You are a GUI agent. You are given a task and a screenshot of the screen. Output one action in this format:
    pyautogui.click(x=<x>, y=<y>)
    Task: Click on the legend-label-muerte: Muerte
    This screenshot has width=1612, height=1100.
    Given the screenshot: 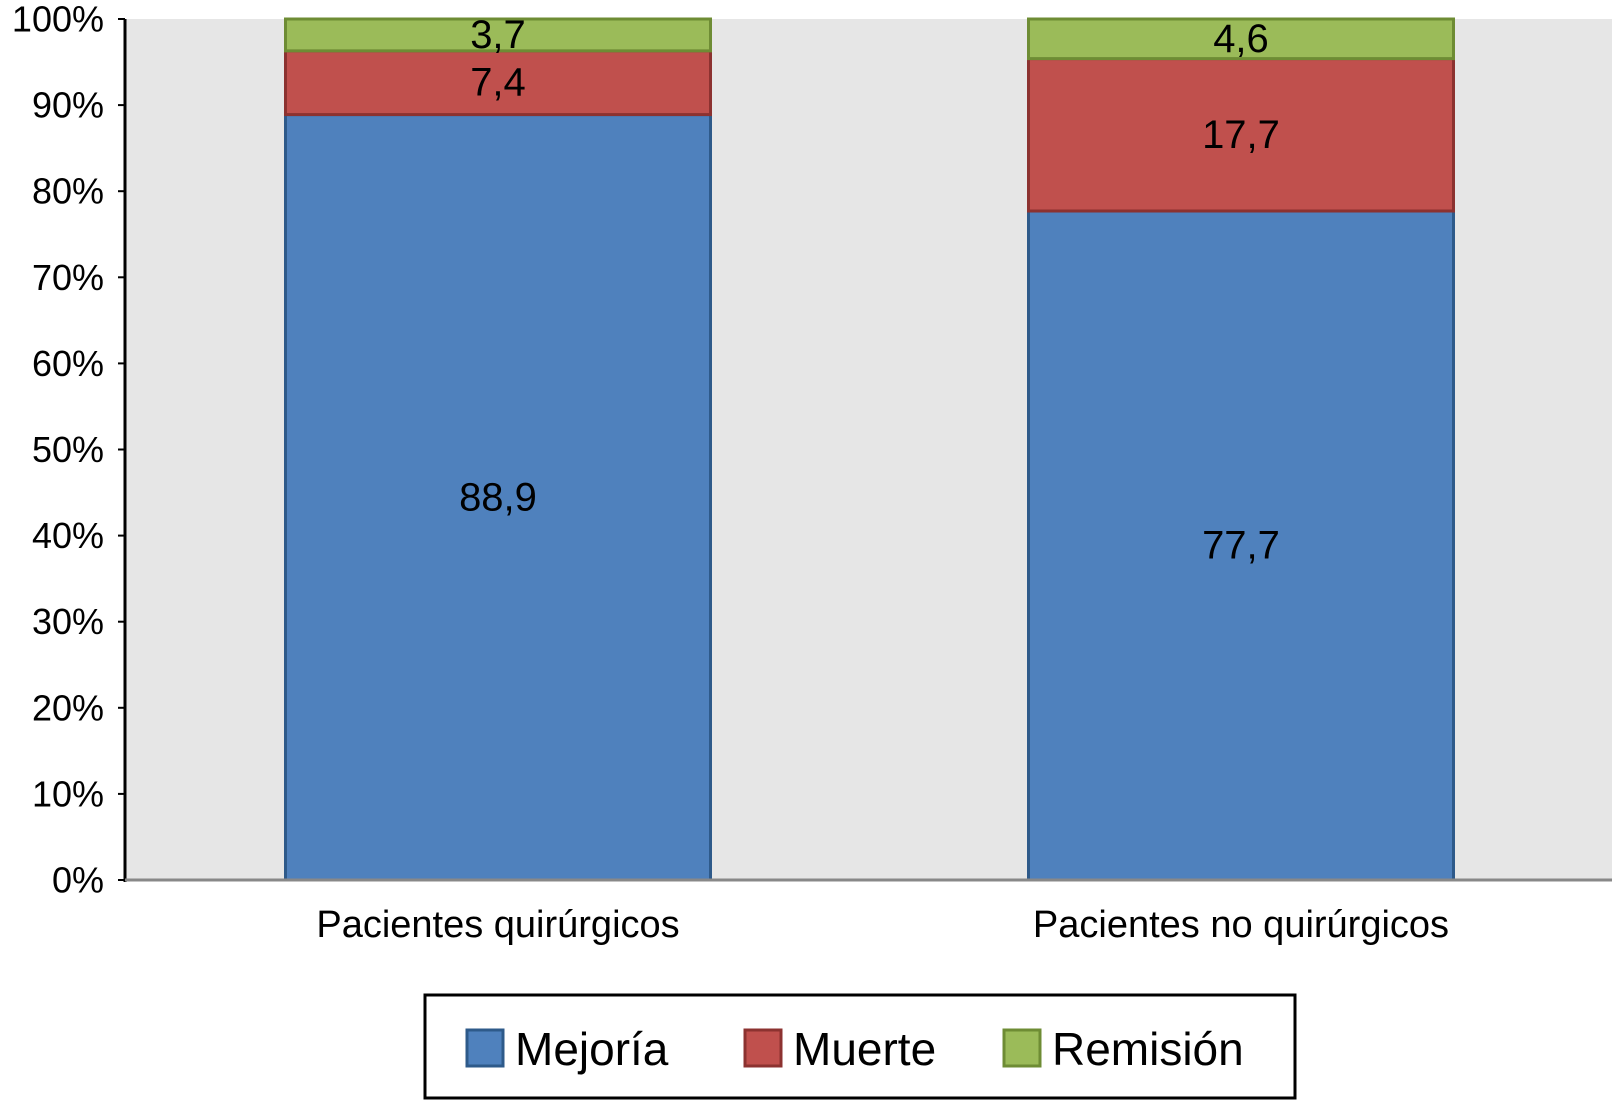 What is the action you would take?
    pyautogui.click(x=864, y=1049)
    